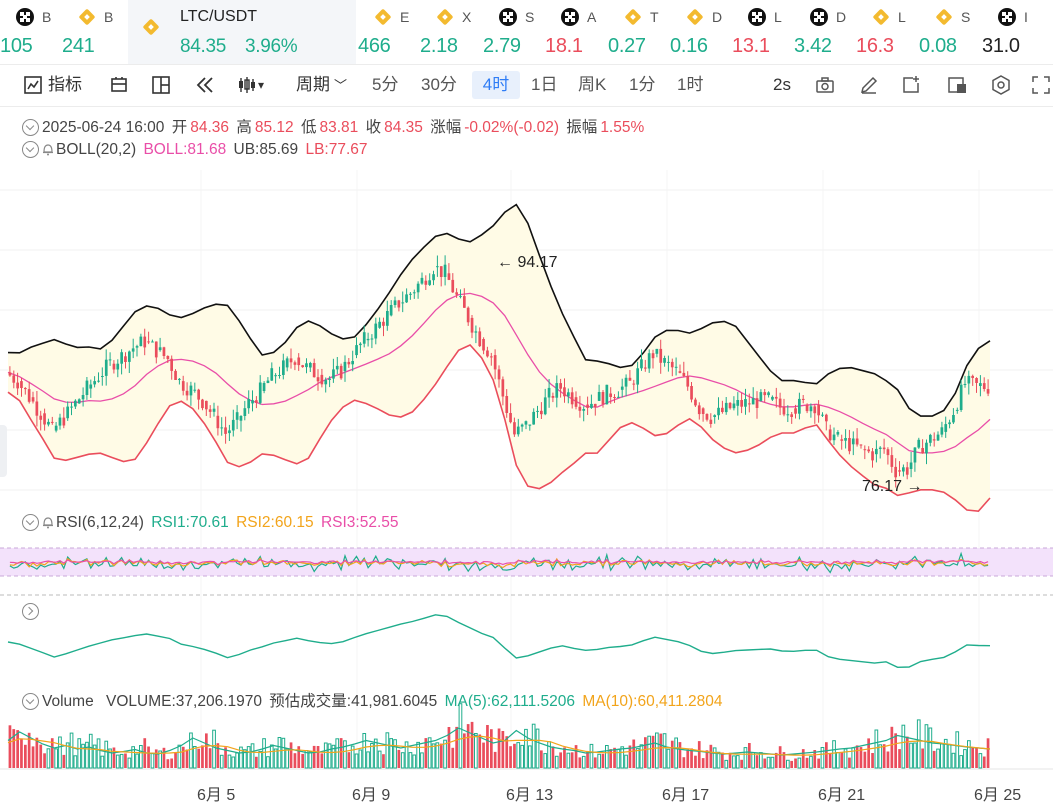 The height and width of the screenshot is (808, 1053). I want to click on ticker-item: I 31.0, so click(1012, 32).